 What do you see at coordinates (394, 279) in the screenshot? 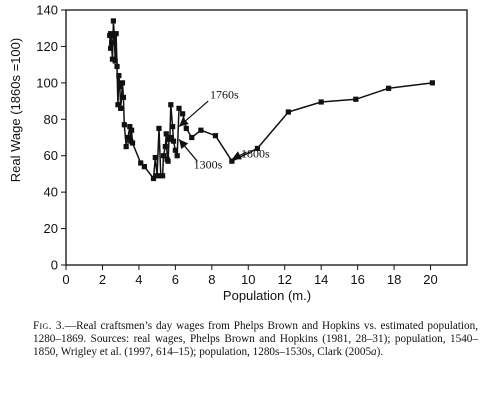
I see `x-tick-label: 18` at bounding box center [394, 279].